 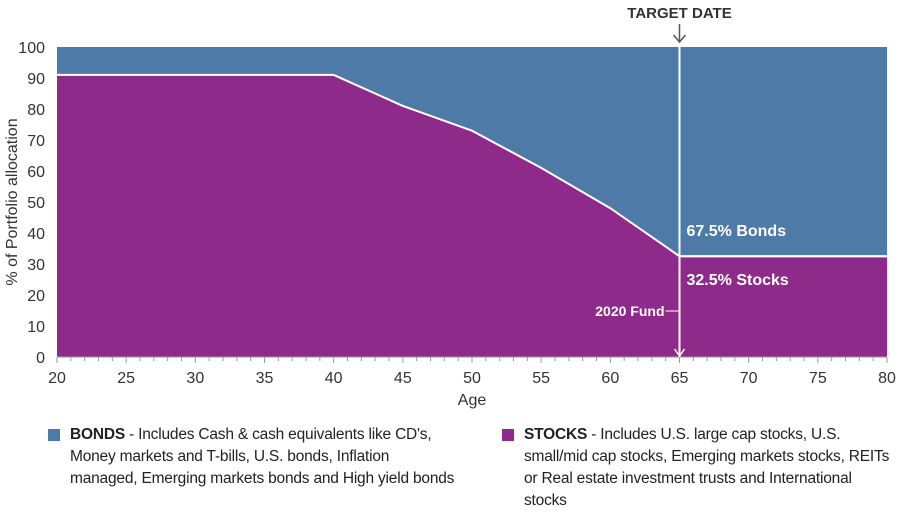 I want to click on y-tick-label: 60, so click(x=36, y=172).